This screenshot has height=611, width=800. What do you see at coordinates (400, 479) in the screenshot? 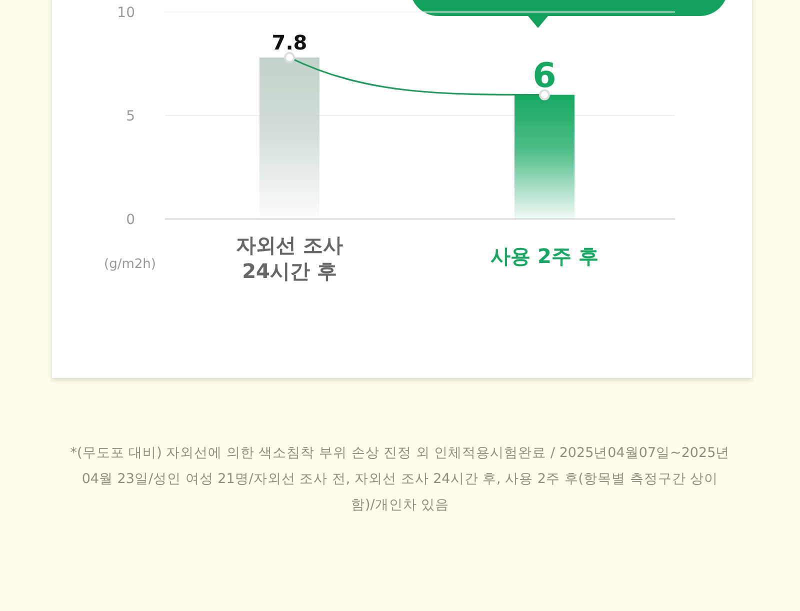
I see `text: *(무도포 대비) 자외선에 의한 색소침착 부위 손상 진정 외 인체적용시험완료 / 2025년04월07일~2025년 04월 23일/성인 여성 21명/자외선 조사 전, 자외선 조사 24시간 후, 사용 2주 후(항목별 측정구간 상이함)/개인차 있음` at bounding box center [400, 479].